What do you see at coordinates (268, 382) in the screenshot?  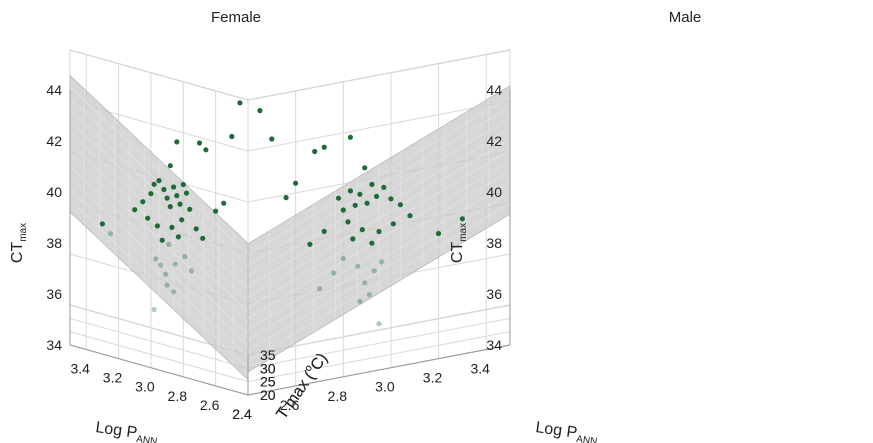 I see `y-tick-label: 25` at bounding box center [268, 382].